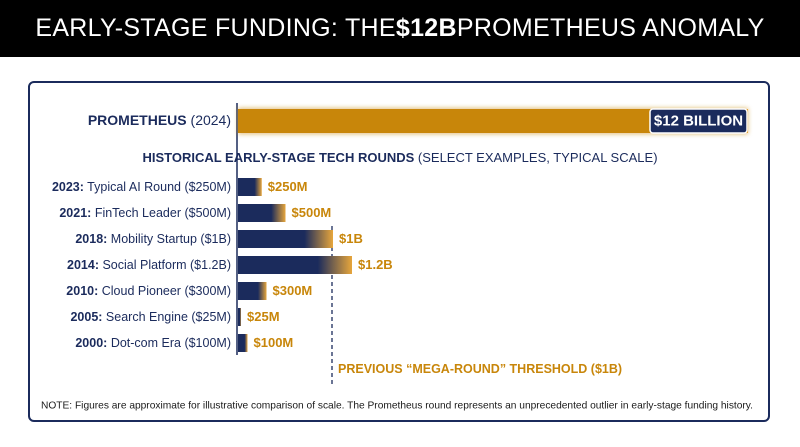 The image size is (800, 447). What do you see at coordinates (153, 343) in the screenshot?
I see `row-label: 2000: Dot-com Era ($100M)` at bounding box center [153, 343].